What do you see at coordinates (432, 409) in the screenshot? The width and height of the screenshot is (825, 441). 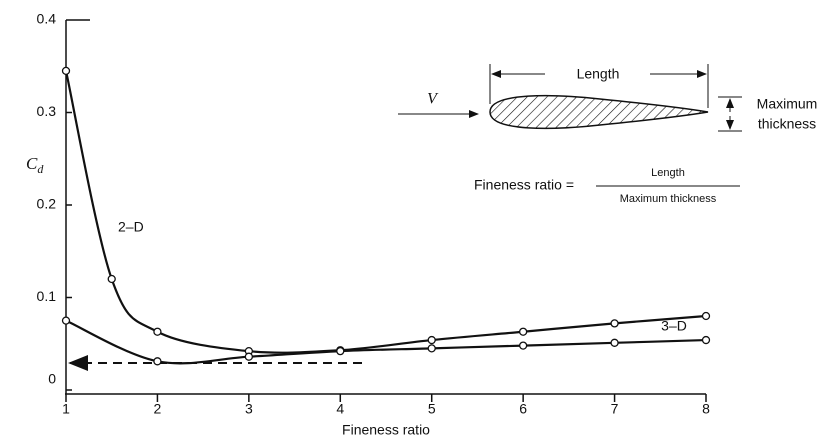 I see `x-tick-label: 5` at bounding box center [432, 409].